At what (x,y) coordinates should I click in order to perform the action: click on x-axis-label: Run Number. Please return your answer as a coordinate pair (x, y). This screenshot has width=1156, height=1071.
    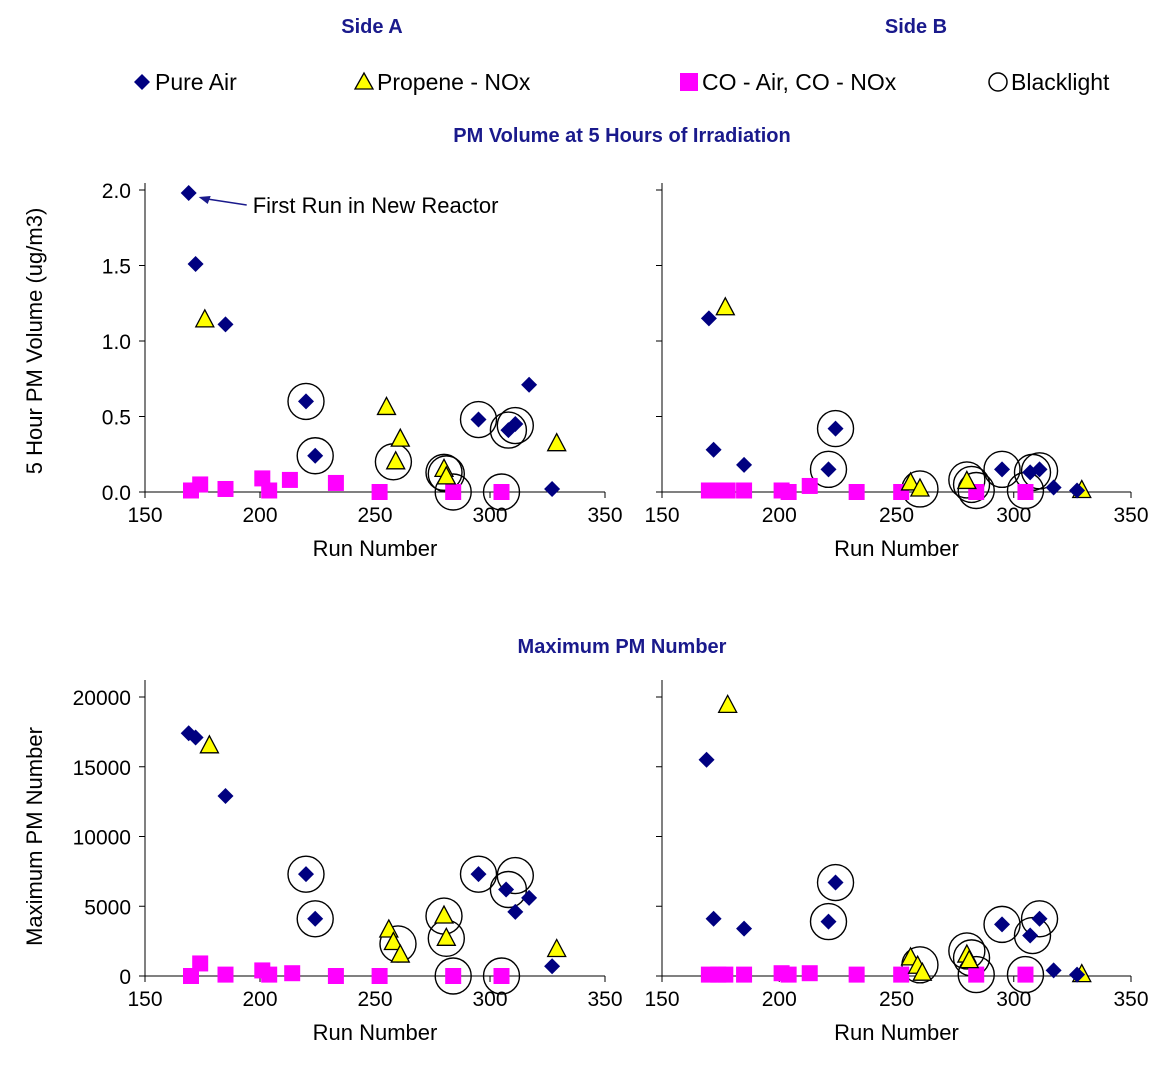
    Looking at the image, I should click on (375, 1032).